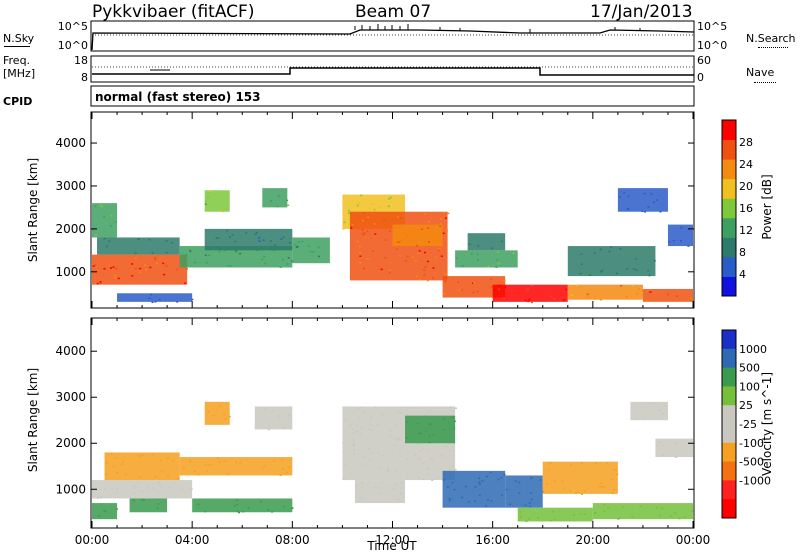 The height and width of the screenshot is (554, 800). What do you see at coordinates (712, 45) in the screenshot?
I see `noise-tick-right-bottom: 10^0` at bounding box center [712, 45].